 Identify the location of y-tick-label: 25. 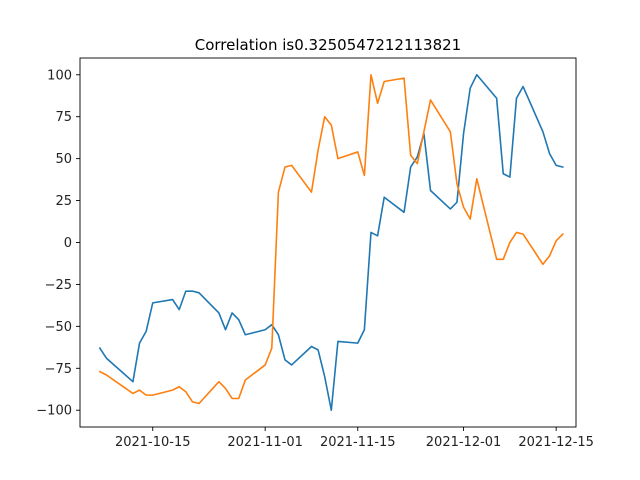
(63, 201).